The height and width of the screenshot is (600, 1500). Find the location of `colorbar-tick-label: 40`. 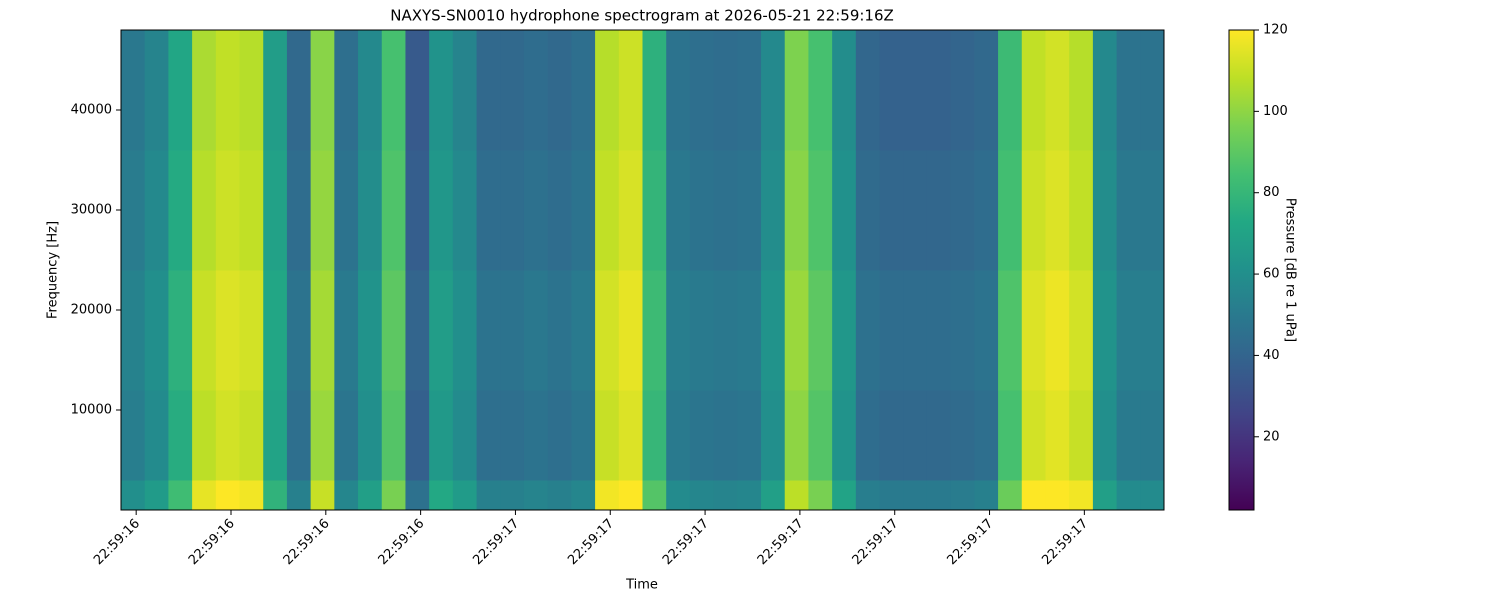

colorbar-tick-label: 40 is located at coordinates (1271, 355).